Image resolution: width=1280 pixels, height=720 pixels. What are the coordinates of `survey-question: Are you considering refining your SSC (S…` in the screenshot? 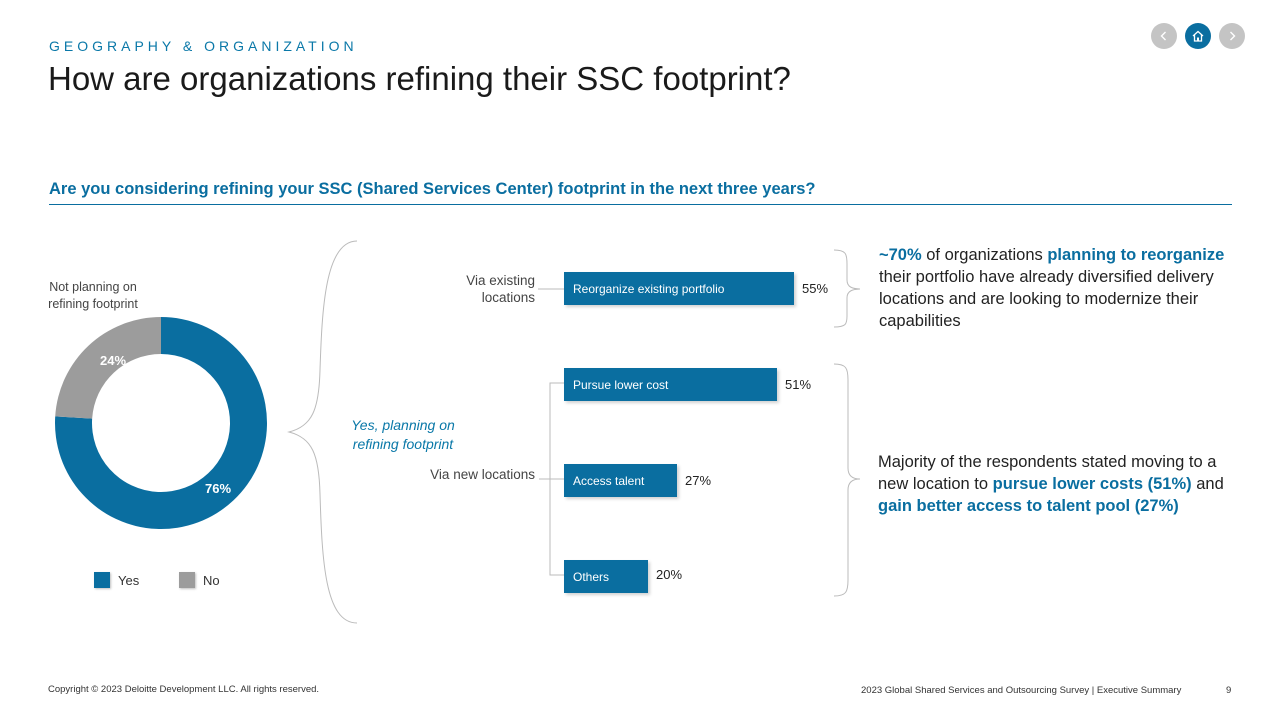 It's located at (432, 189).